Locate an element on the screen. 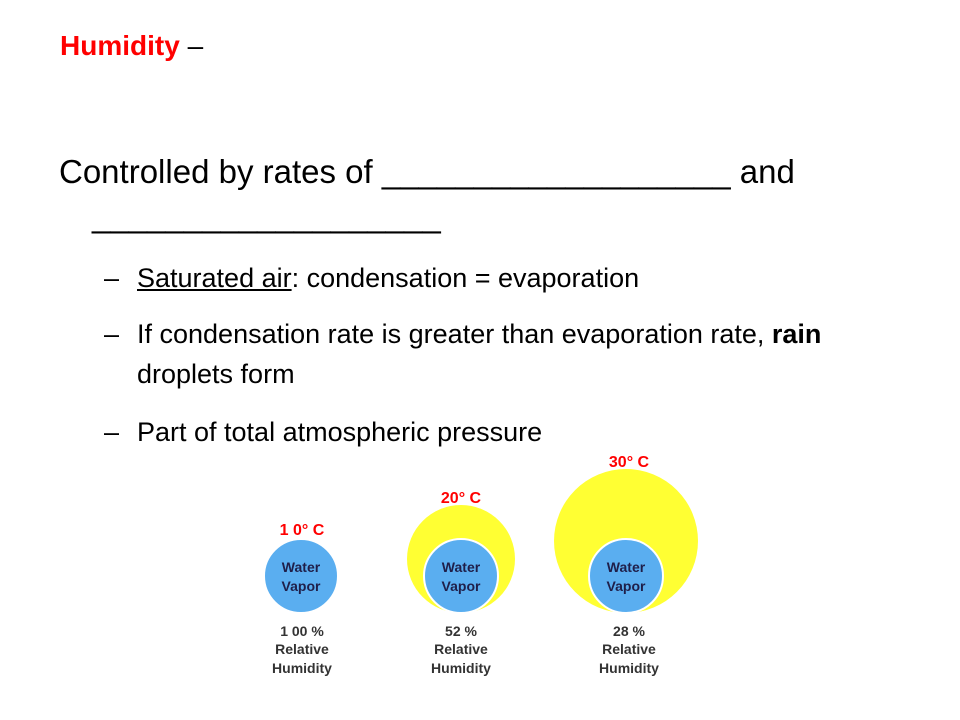  saturated-air-term: Saturated air is located at coordinates (214, 278).